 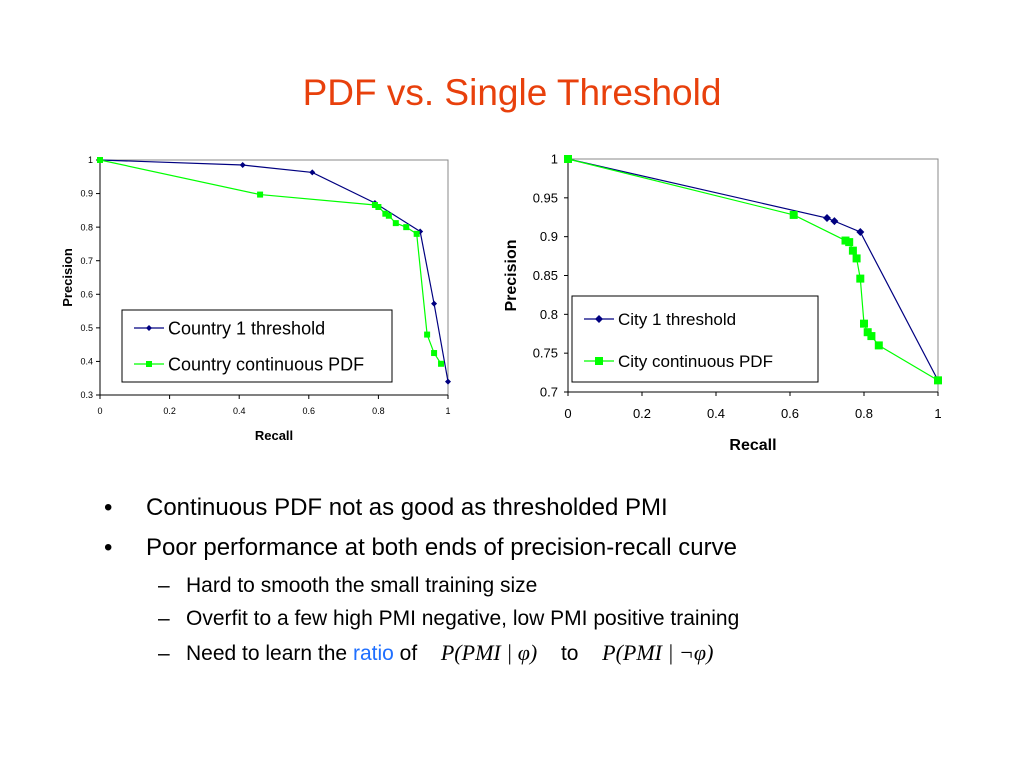 What do you see at coordinates (569, 653) in the screenshot?
I see `to-word: to` at bounding box center [569, 653].